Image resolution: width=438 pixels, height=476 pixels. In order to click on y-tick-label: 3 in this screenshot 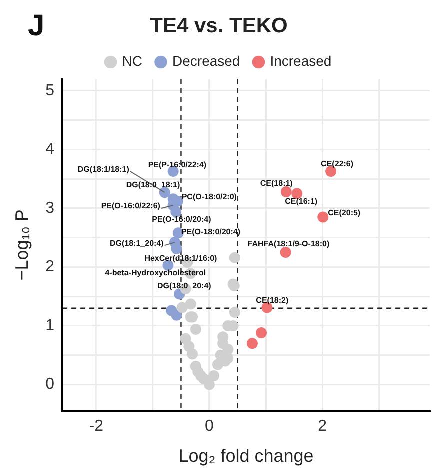, I will do `click(50, 208)`.